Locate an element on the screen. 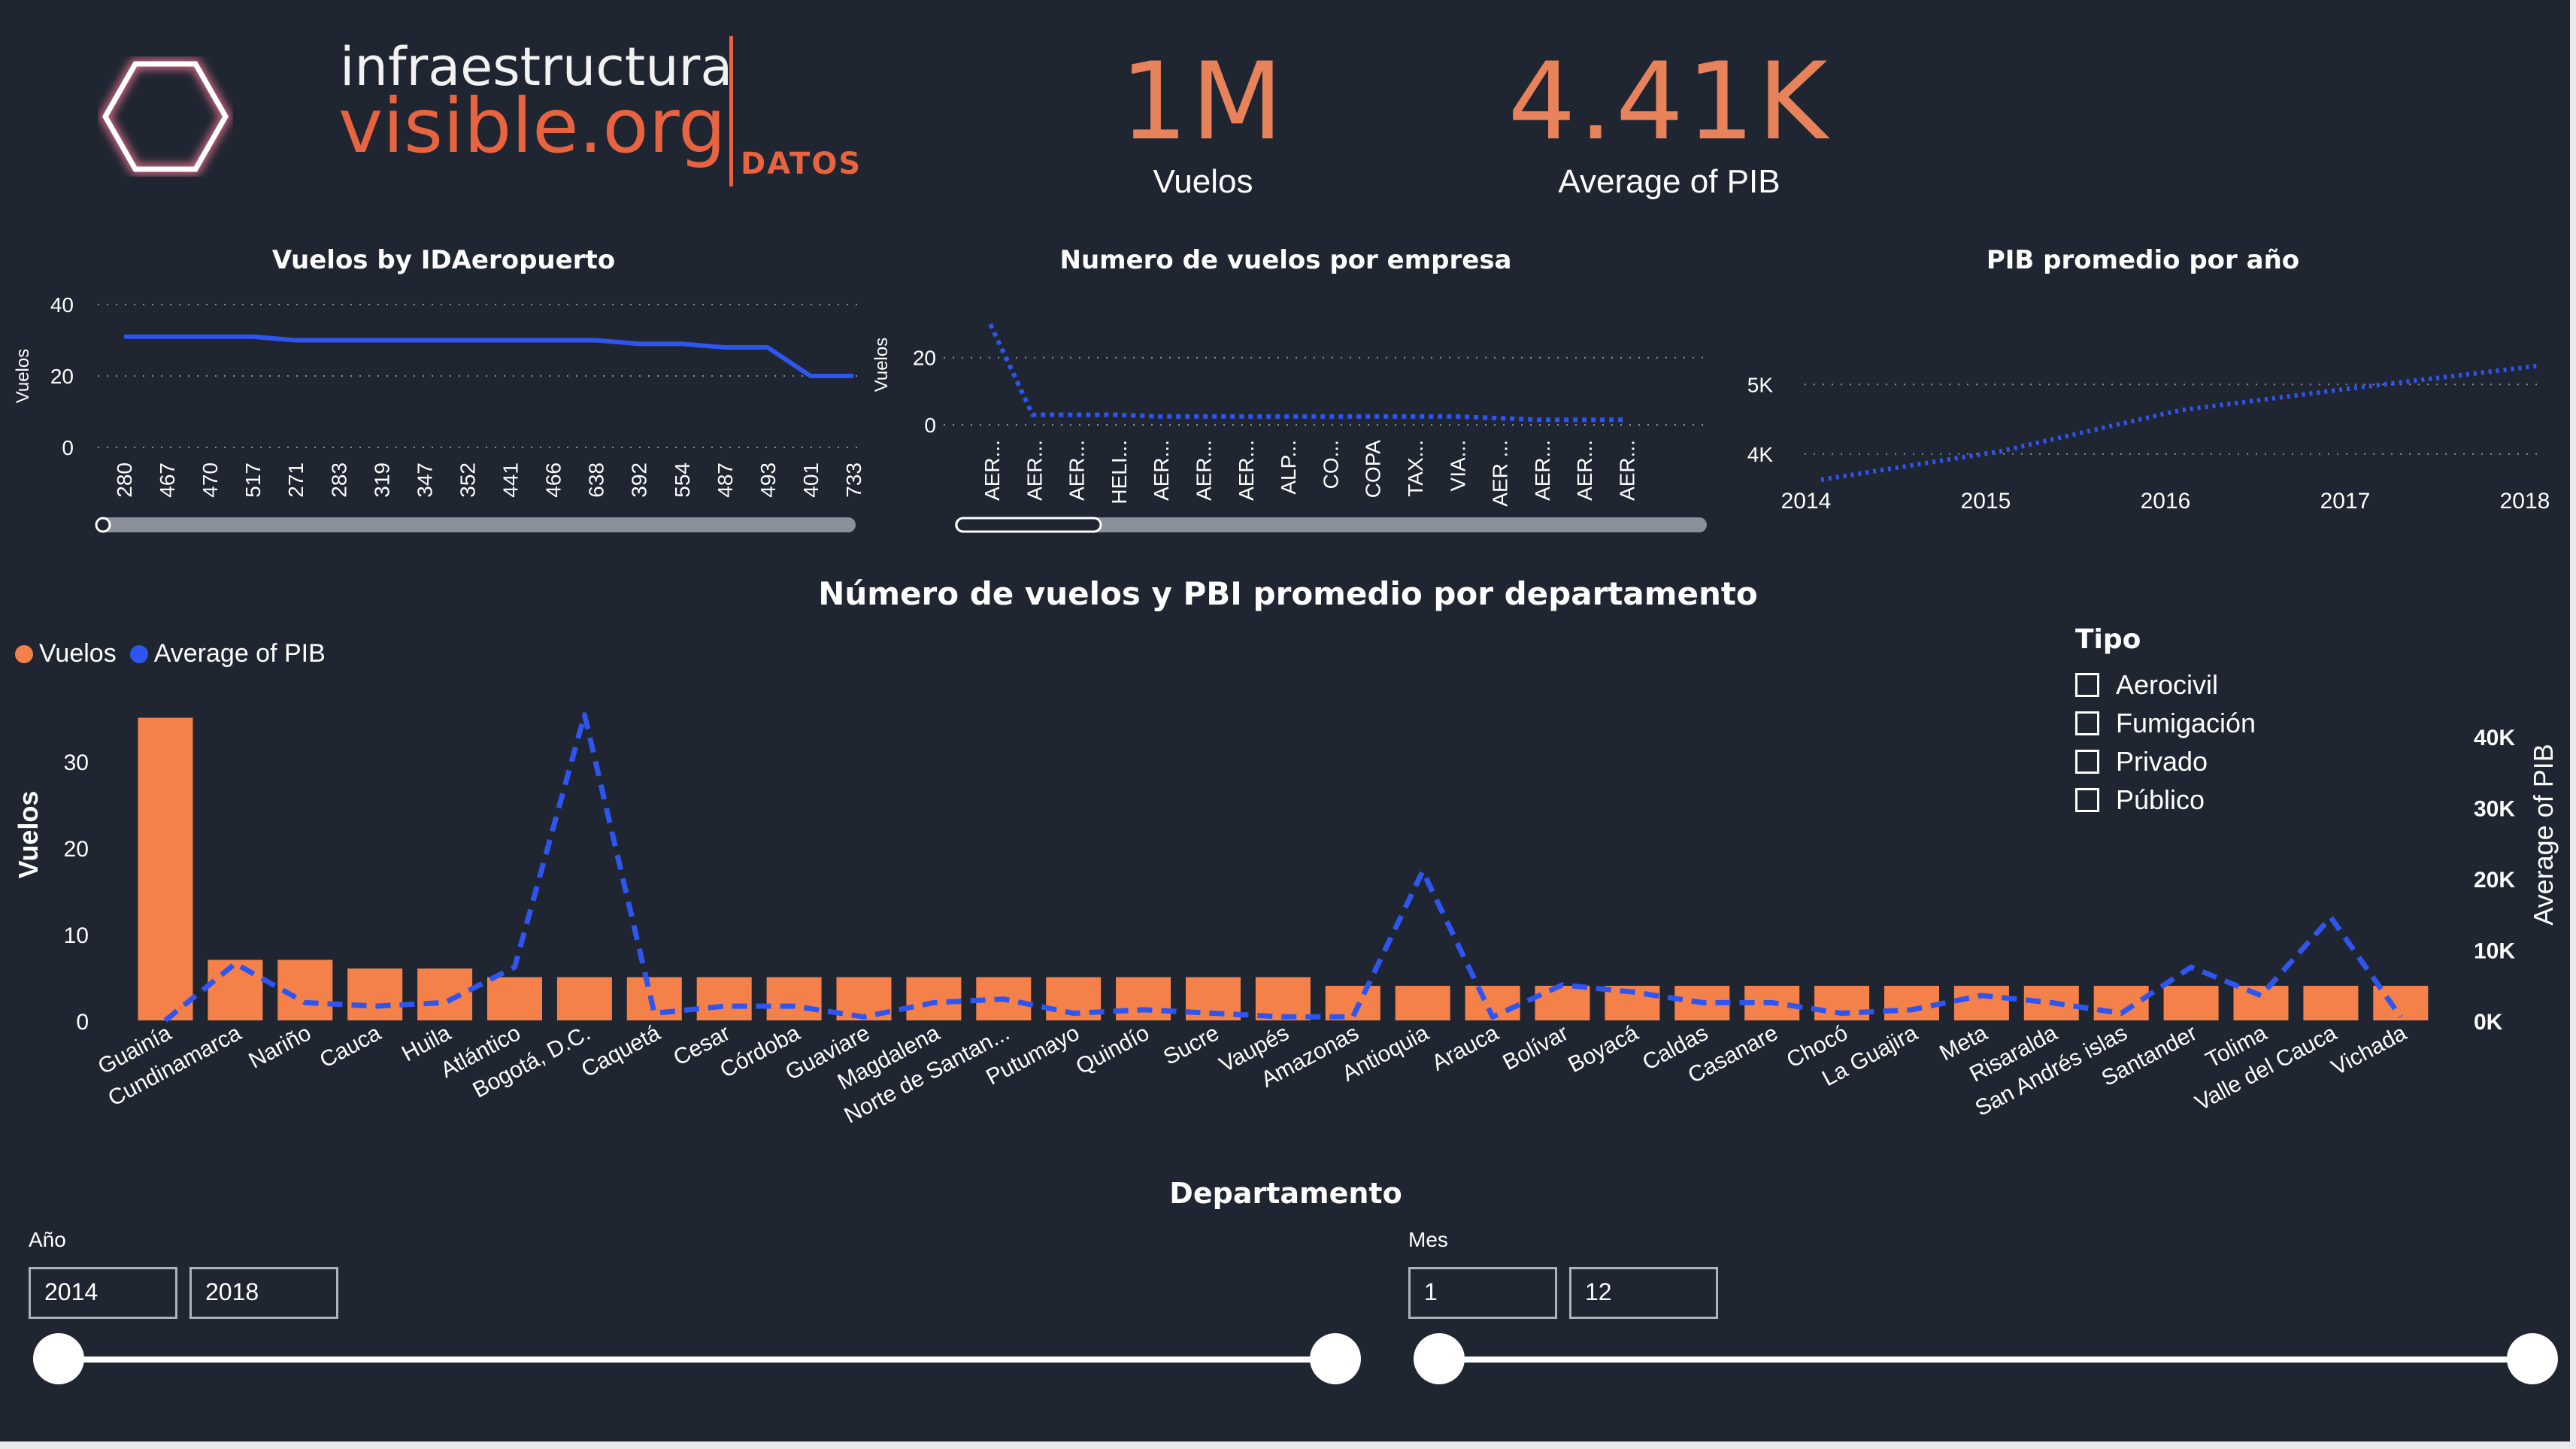 This screenshot has width=2576, height=1449. x-tick-label: 271 is located at coordinates (296, 480).